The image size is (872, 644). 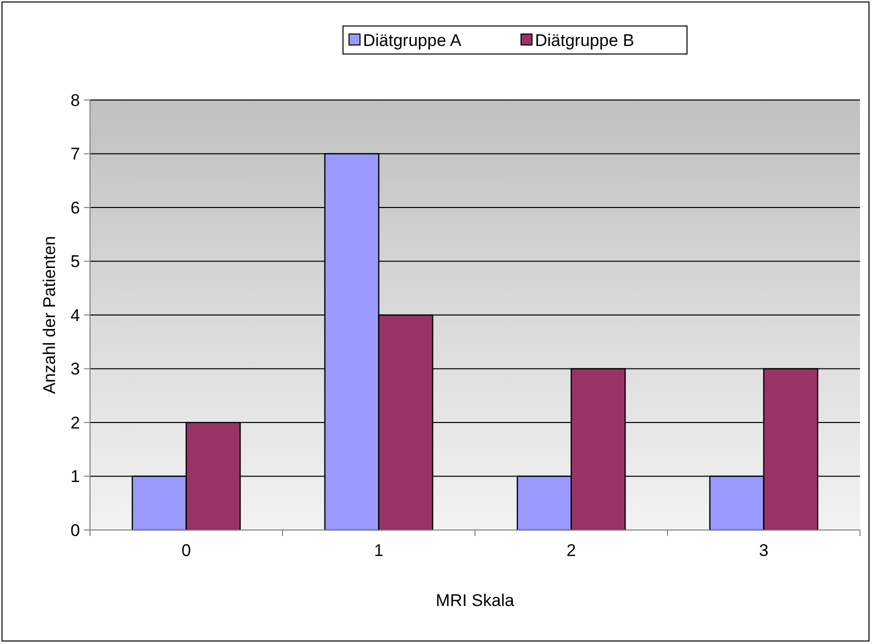 I want to click on y-tick-label: 5, so click(x=75, y=262).